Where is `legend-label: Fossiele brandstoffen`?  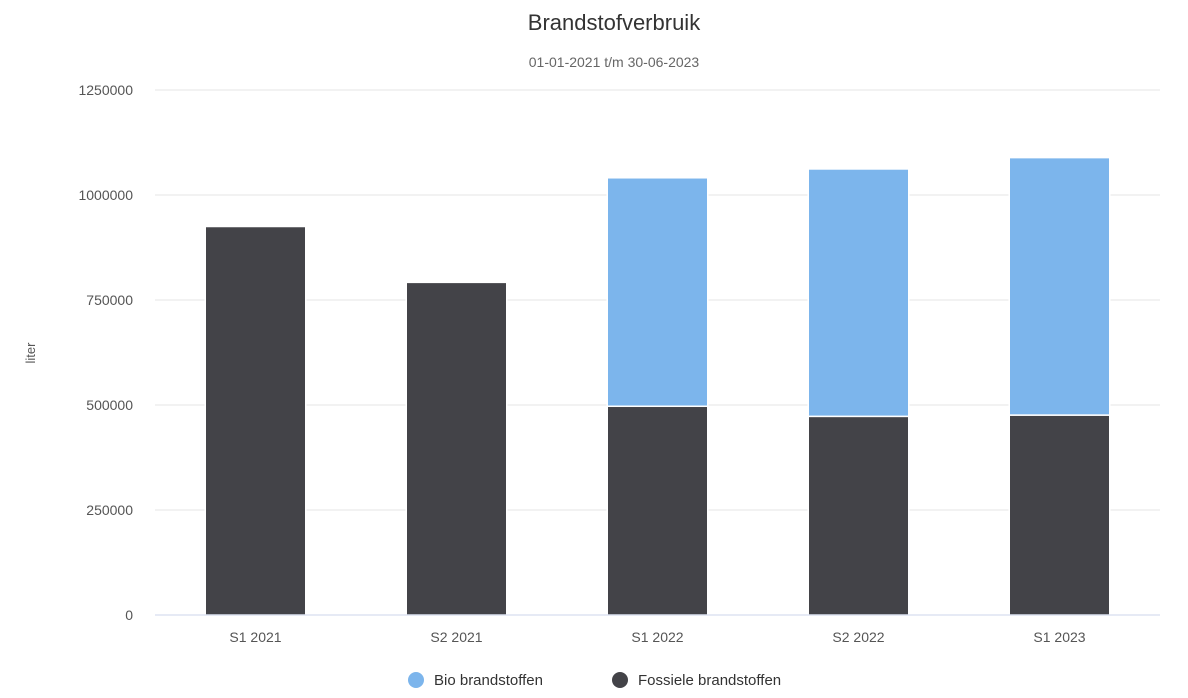
legend-label: Fossiele brandstoffen is located at coordinates (709, 680).